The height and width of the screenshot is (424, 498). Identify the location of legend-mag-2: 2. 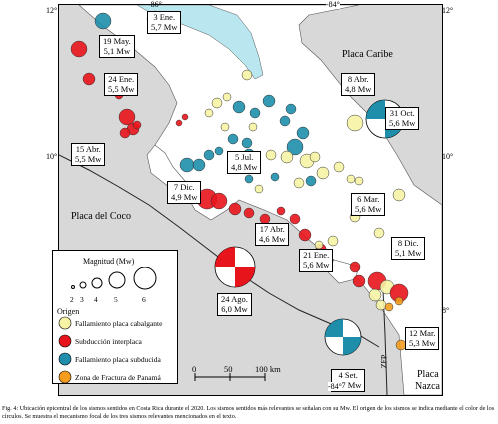
(72, 299).